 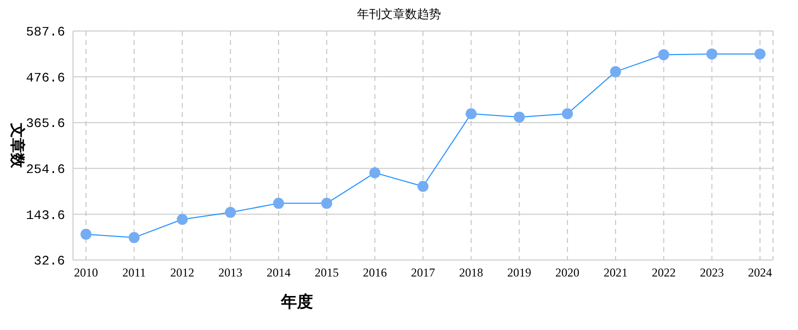 I want to click on x-tick-label: 2016, so click(x=374, y=273).